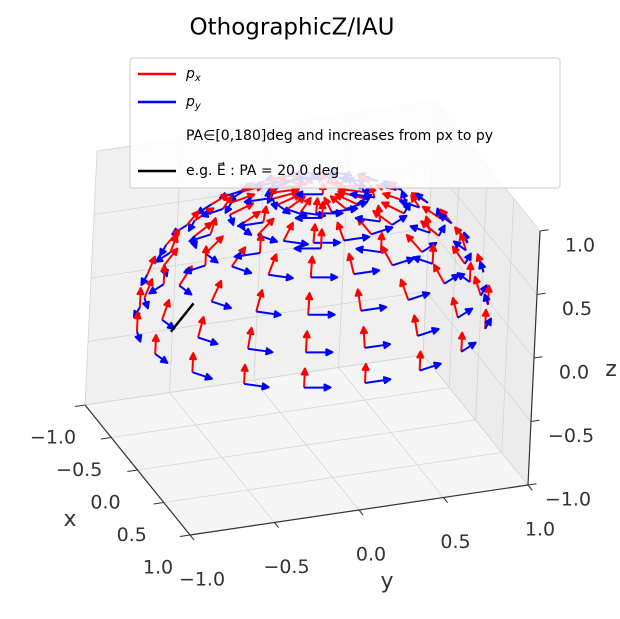 The height and width of the screenshot is (619, 620). What do you see at coordinates (540, 530) in the screenshot?
I see `tick-label: 1.0` at bounding box center [540, 530].